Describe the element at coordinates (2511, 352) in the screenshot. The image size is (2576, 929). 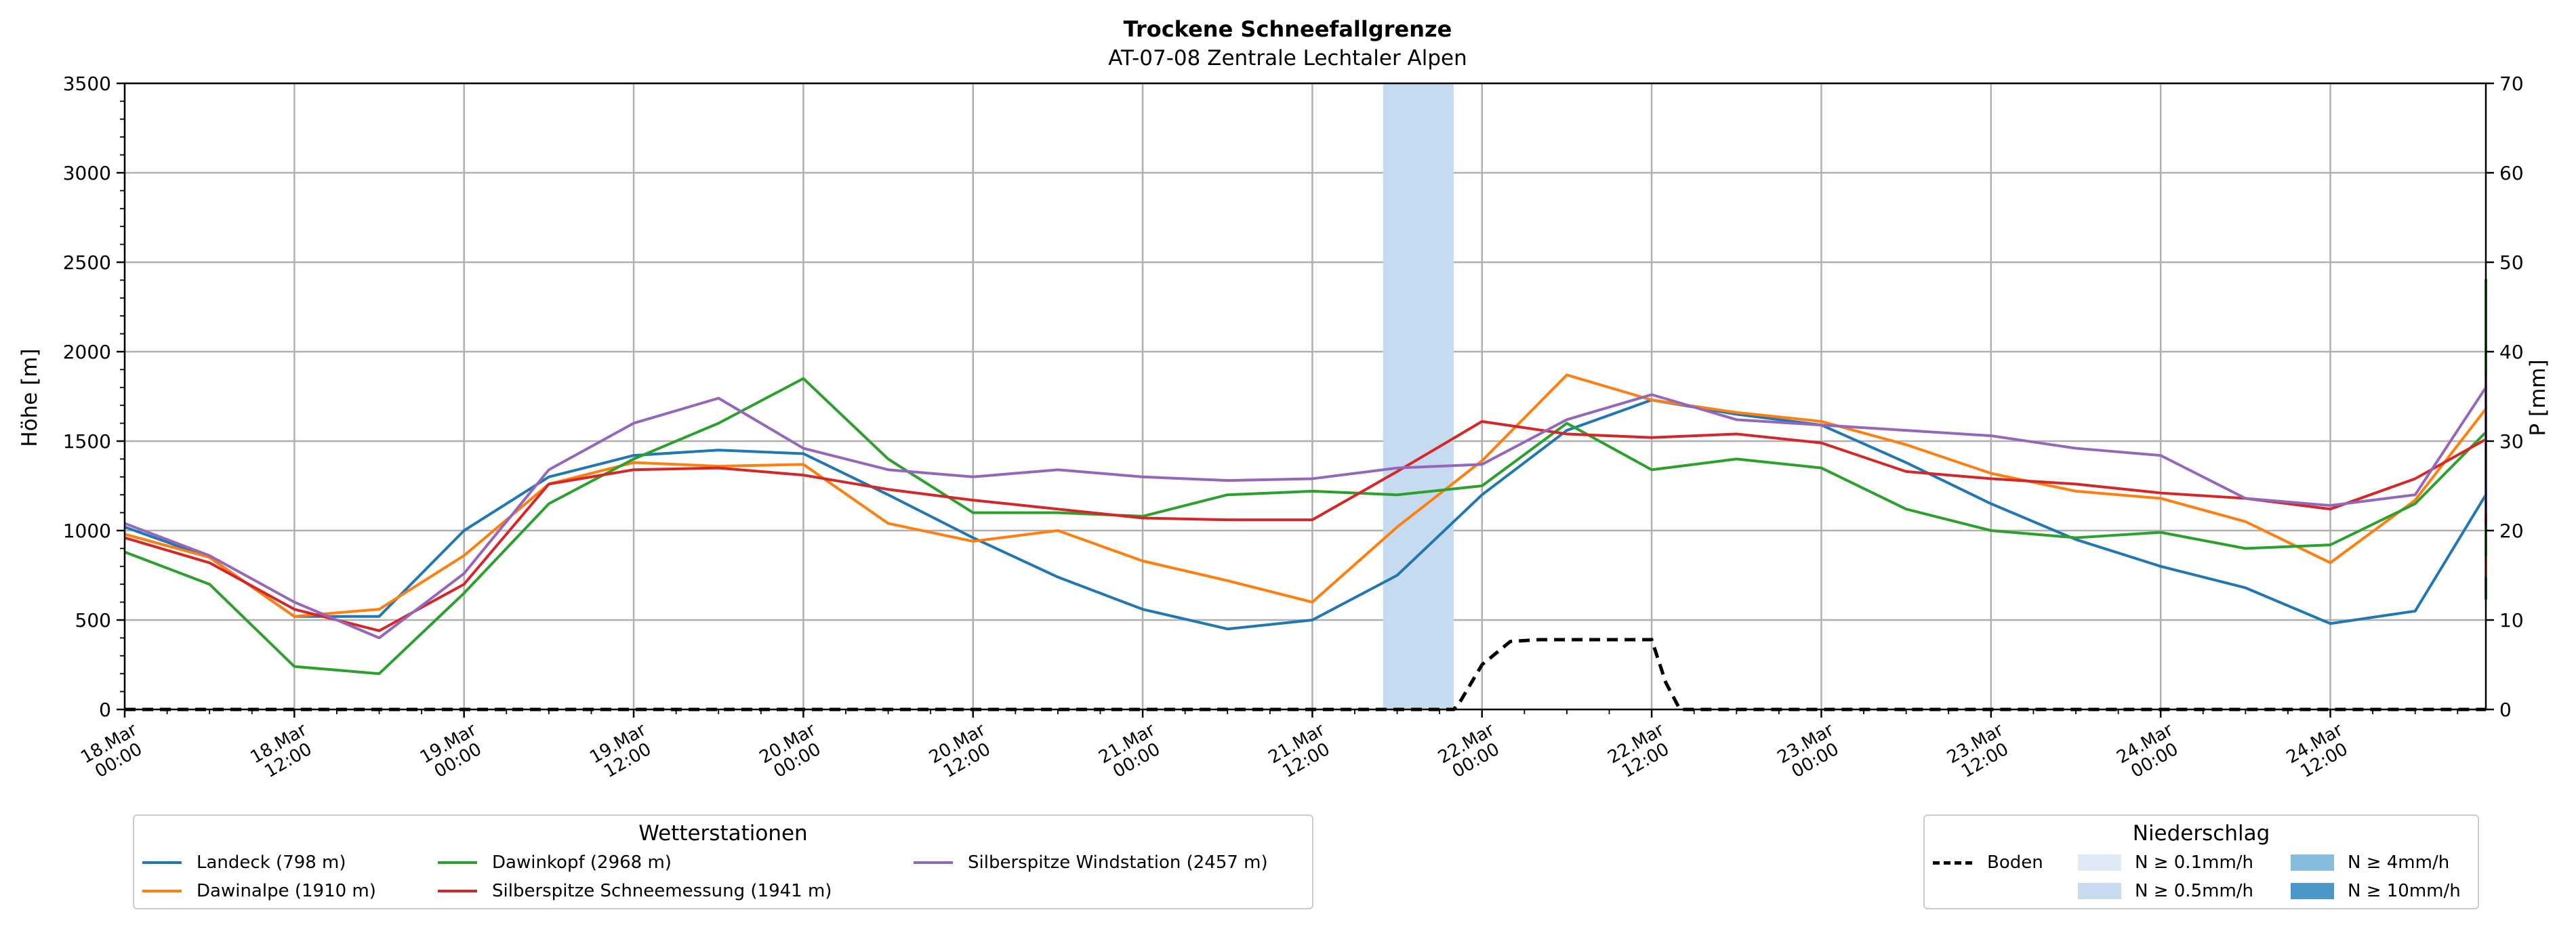
I see `y2-tick-label: 40` at that location.